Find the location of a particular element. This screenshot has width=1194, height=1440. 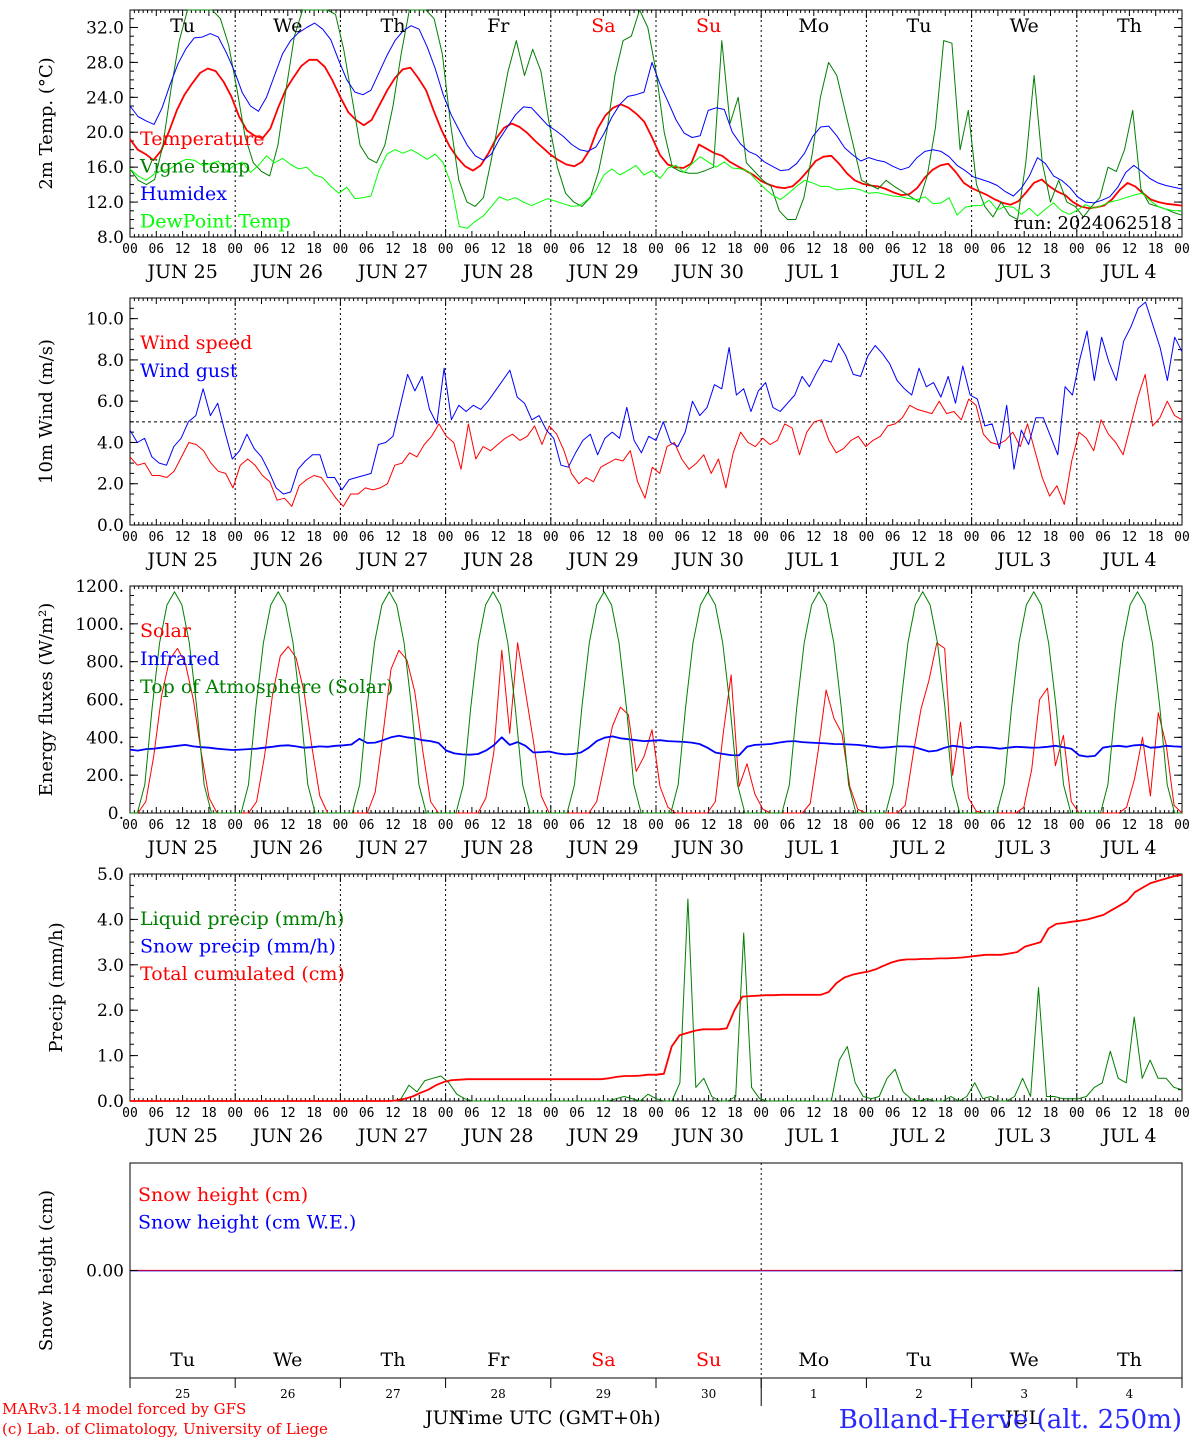

y-tick-label: 600. is located at coordinates (105, 701).